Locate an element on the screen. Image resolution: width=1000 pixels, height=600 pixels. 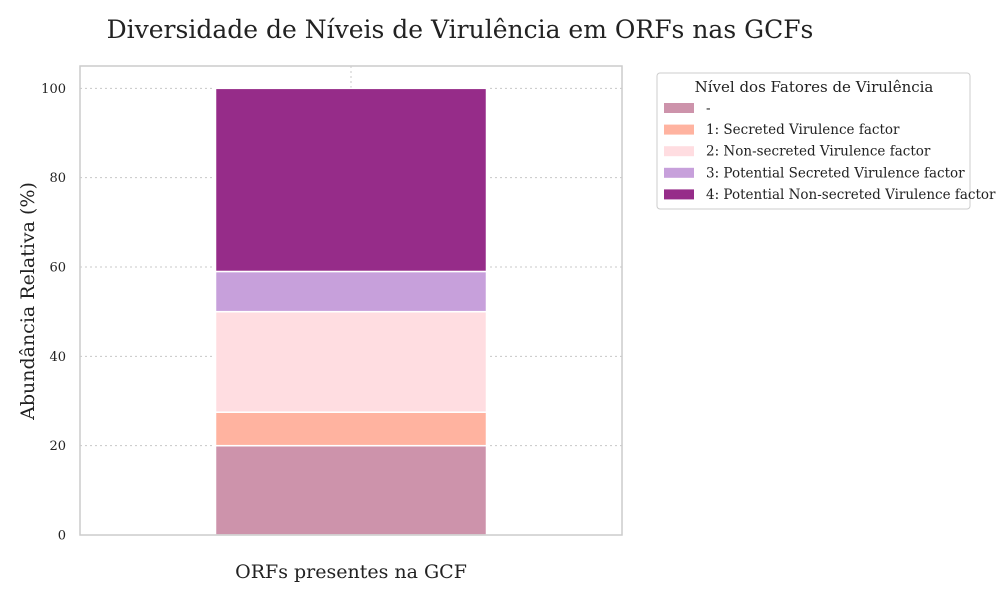
y-tick-label: 60 is located at coordinates (57, 268).